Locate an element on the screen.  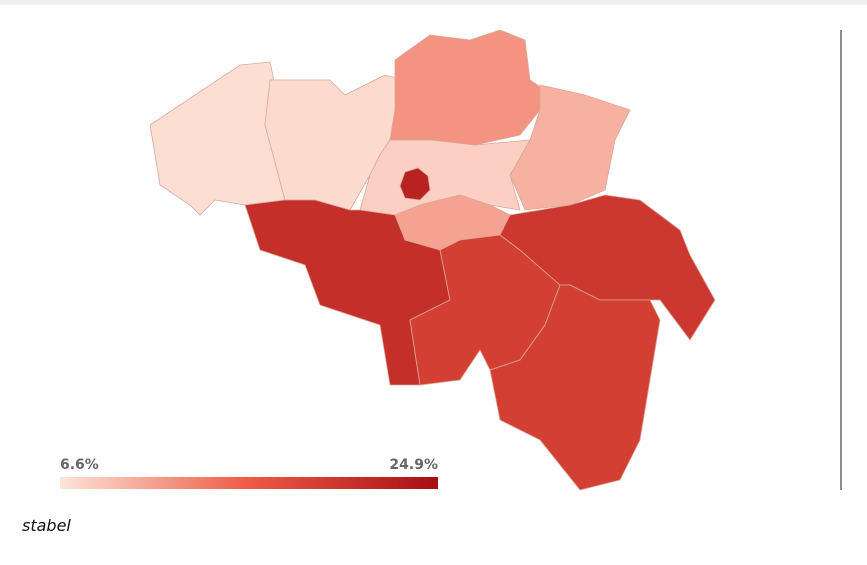
caption: stabel is located at coordinates (46, 525).